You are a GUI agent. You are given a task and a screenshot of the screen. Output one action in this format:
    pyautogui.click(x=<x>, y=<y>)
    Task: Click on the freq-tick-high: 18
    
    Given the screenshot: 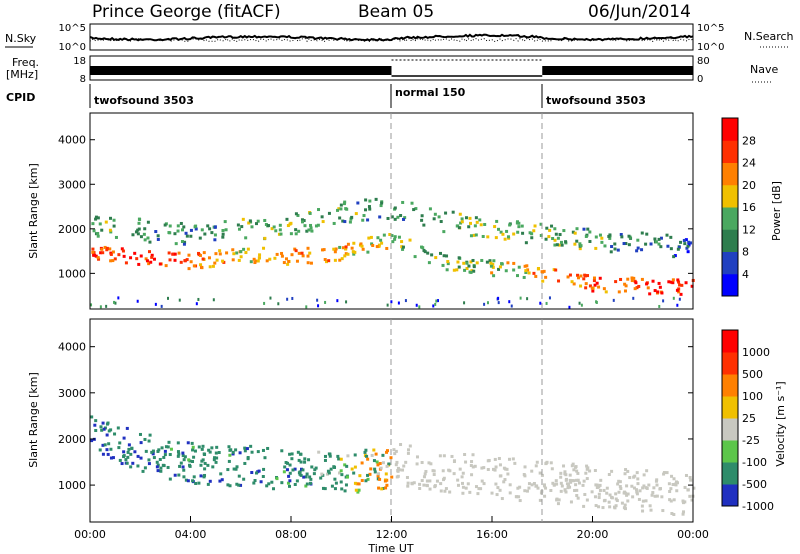 What is the action you would take?
    pyautogui.click(x=79, y=61)
    